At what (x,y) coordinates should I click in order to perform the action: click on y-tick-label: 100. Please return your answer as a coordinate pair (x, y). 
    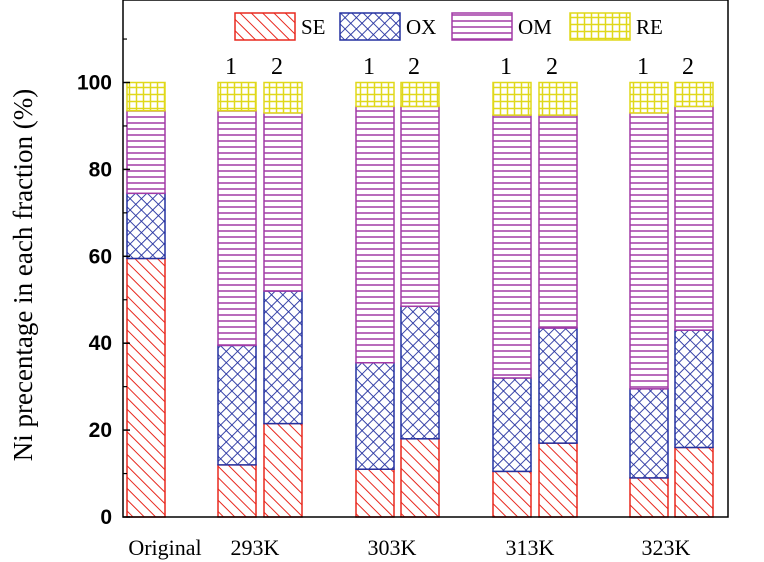
    Looking at the image, I should click on (94, 83).